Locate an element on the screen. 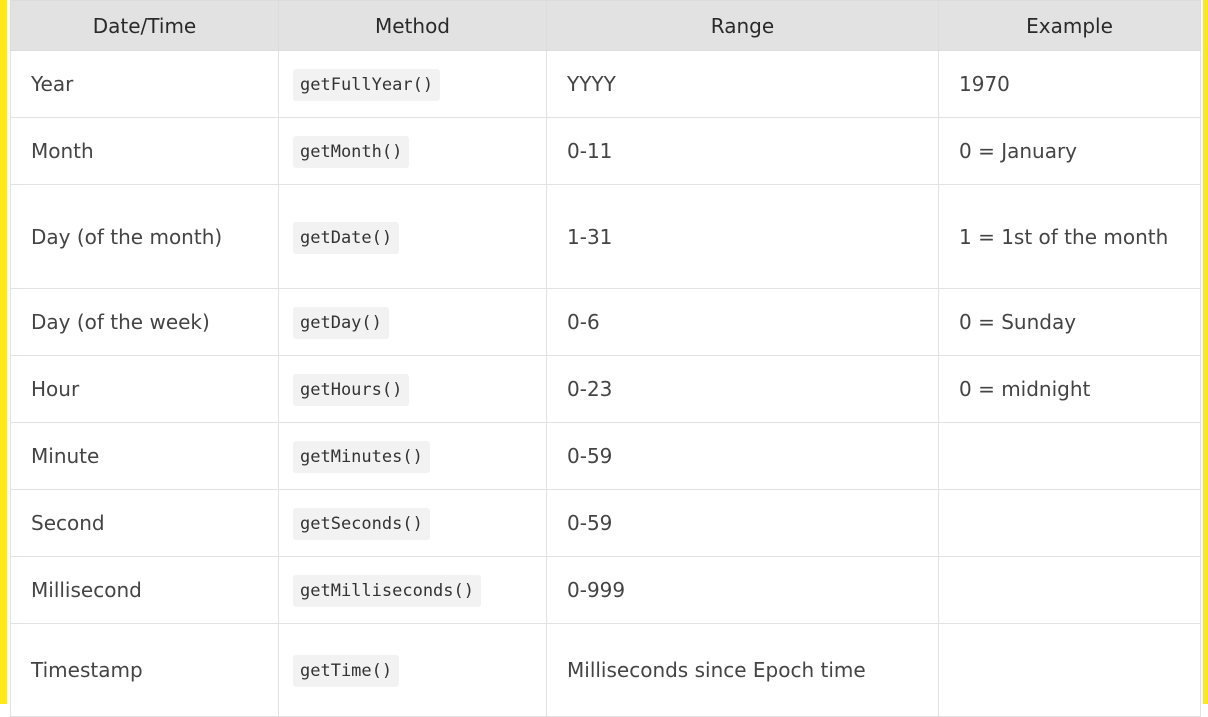 This screenshot has height=717, width=1208. method-code: getMinutes() is located at coordinates (361, 457).